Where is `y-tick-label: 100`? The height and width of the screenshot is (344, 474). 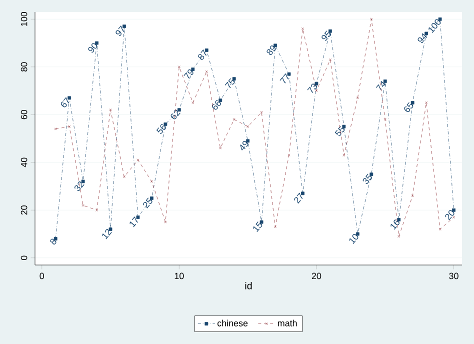 y-tick-label: 100 is located at coordinates (24, 19).